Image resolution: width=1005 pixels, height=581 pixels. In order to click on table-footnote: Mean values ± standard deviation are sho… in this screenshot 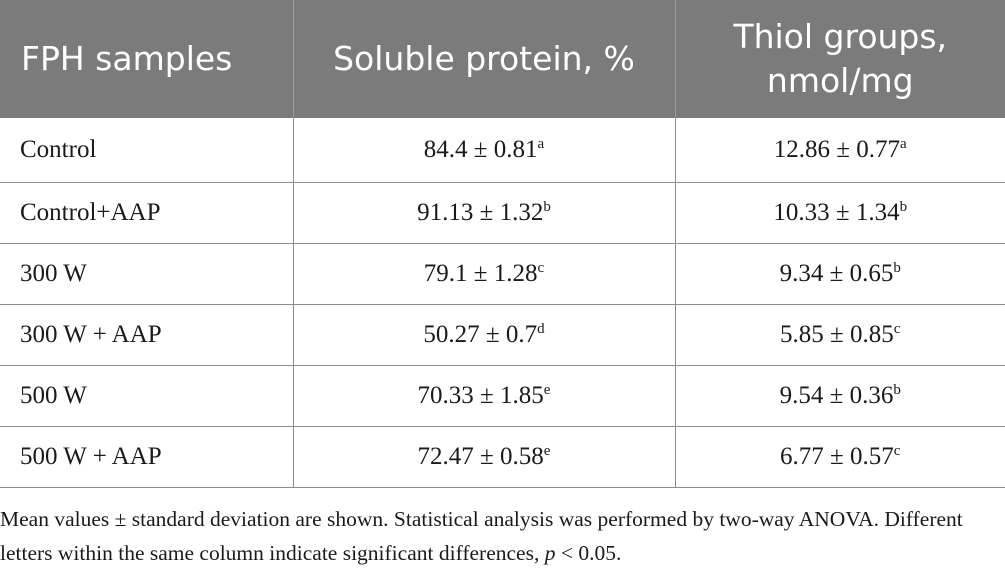, I will do `click(502, 536)`.